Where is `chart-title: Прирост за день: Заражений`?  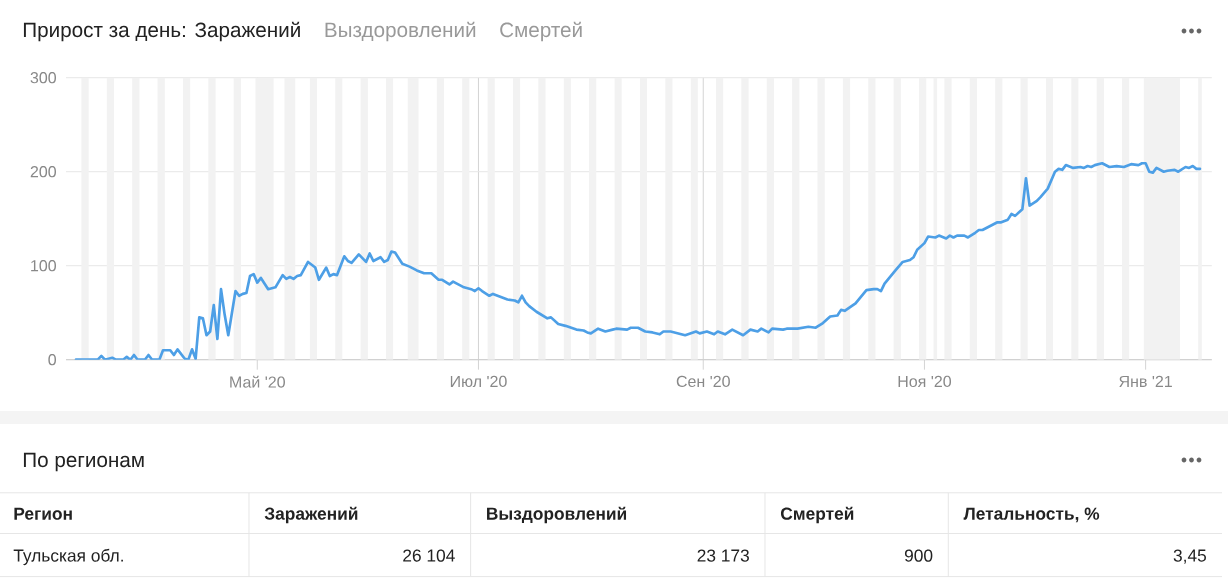 chart-title: Прирост за день: Заражений is located at coordinates (161, 31).